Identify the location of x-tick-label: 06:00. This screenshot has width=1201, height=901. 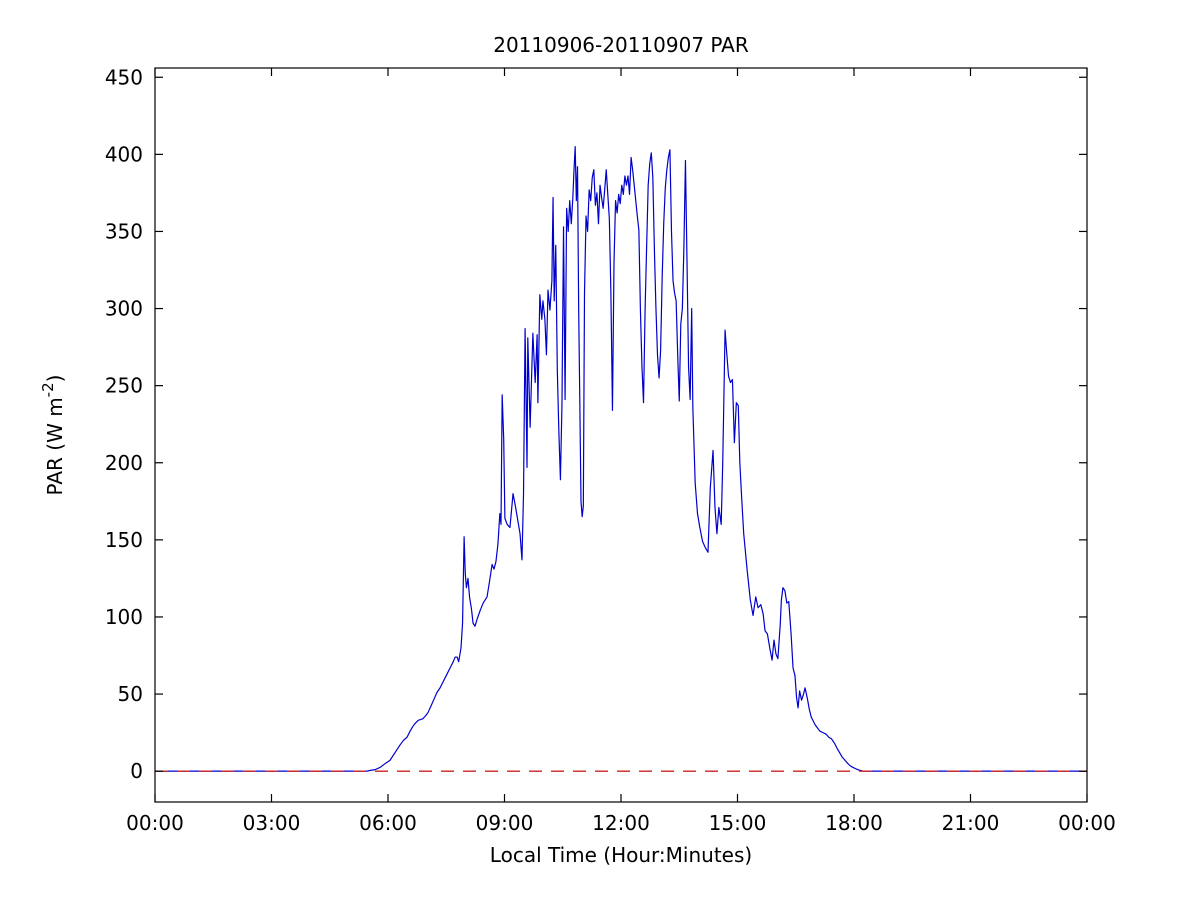
(388, 823).